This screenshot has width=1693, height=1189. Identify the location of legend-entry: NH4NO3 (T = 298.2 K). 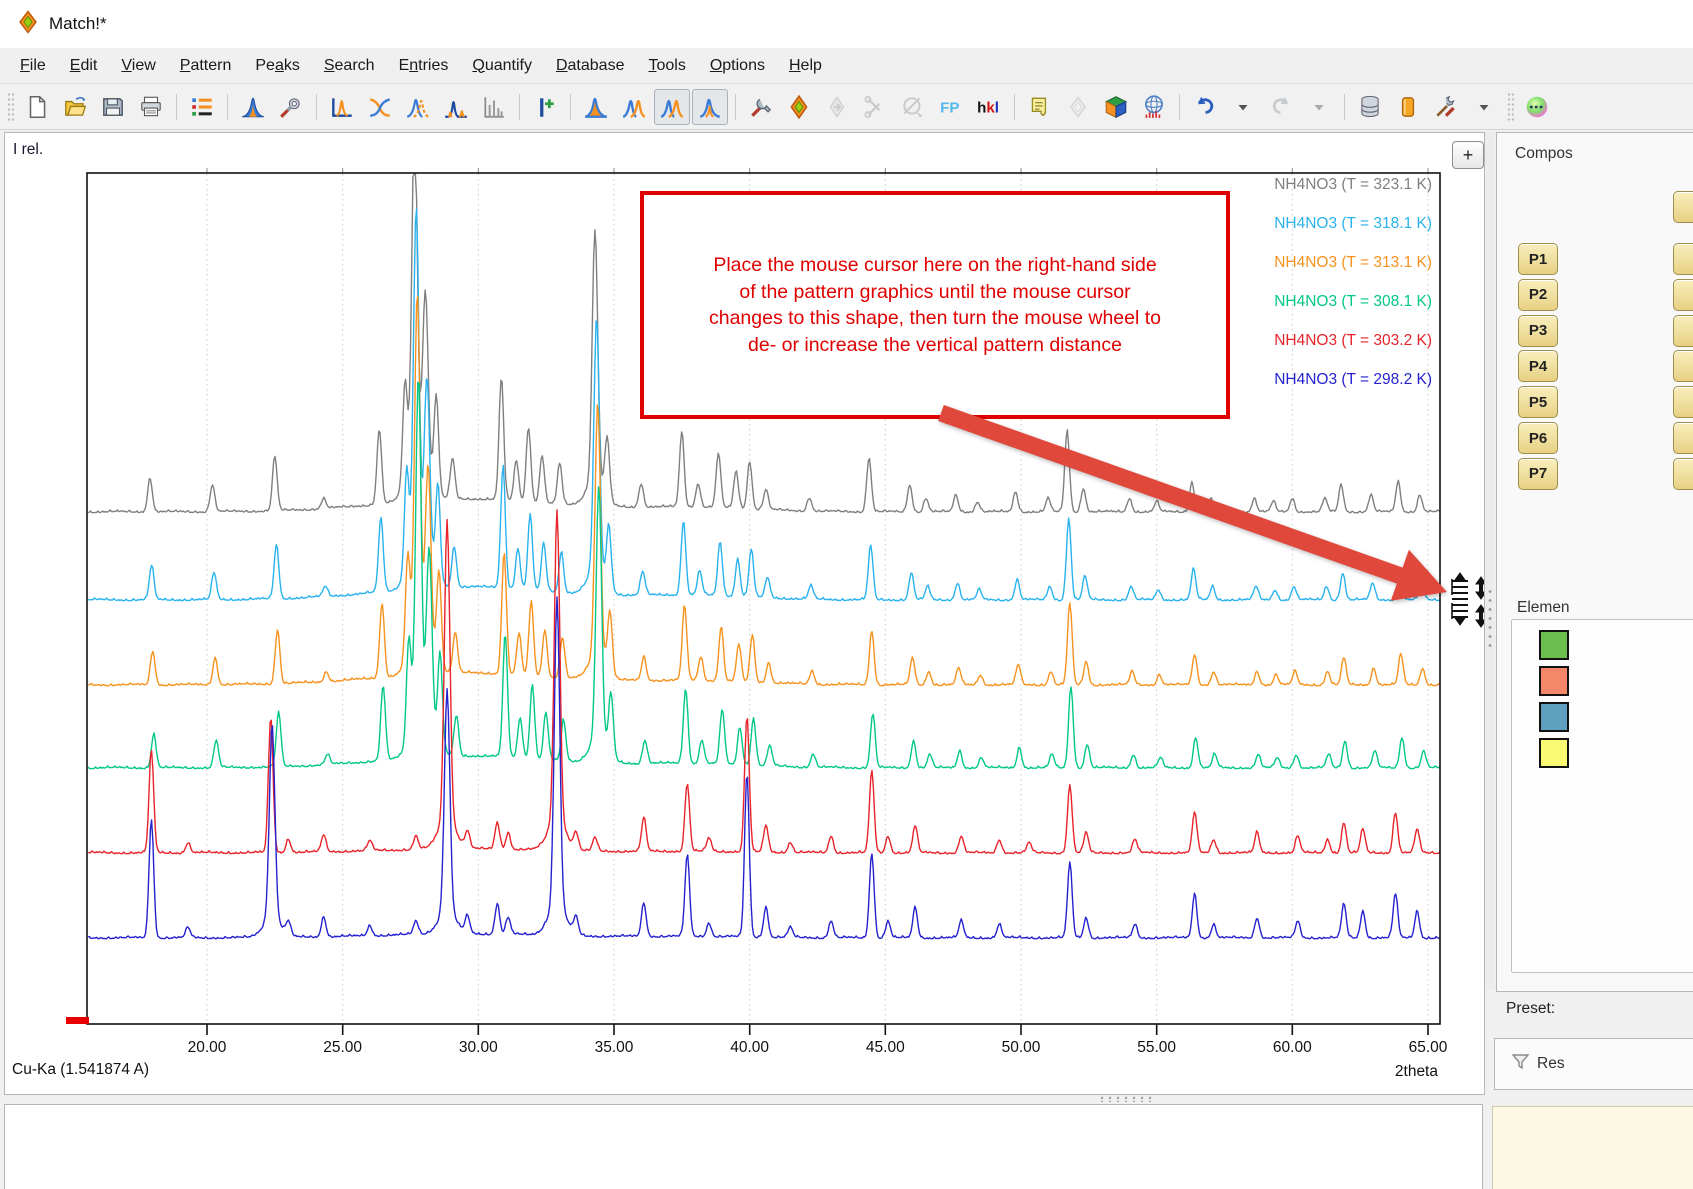
(1353, 379).